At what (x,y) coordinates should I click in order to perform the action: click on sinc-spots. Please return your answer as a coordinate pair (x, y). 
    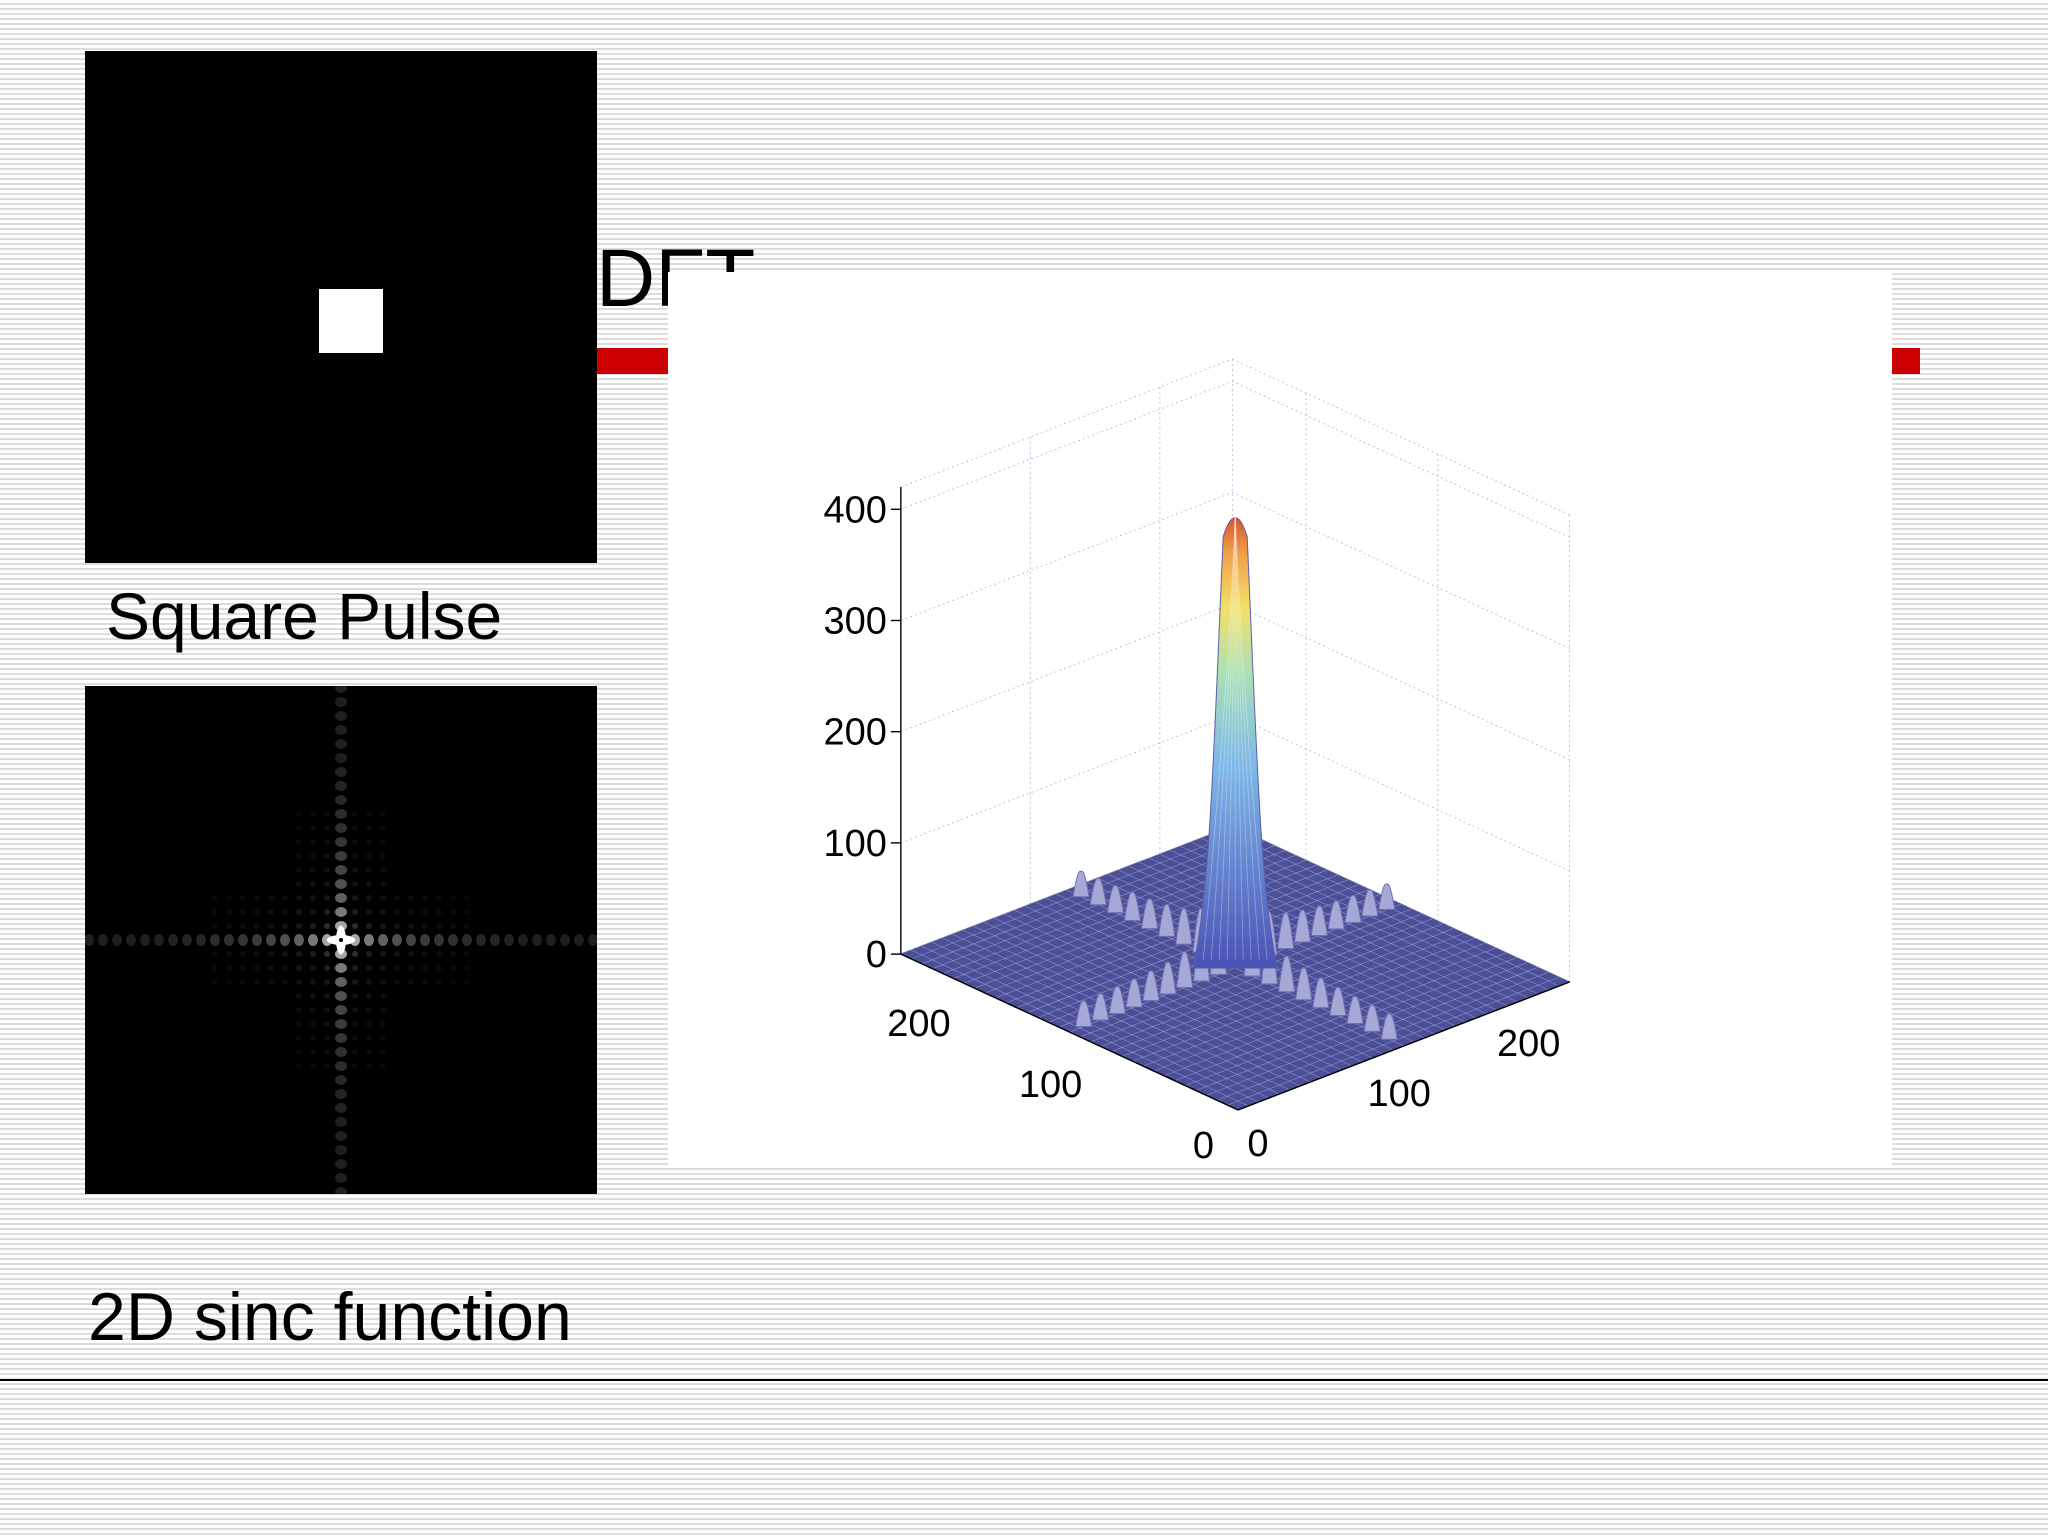
    Looking at the image, I should click on (341, 940).